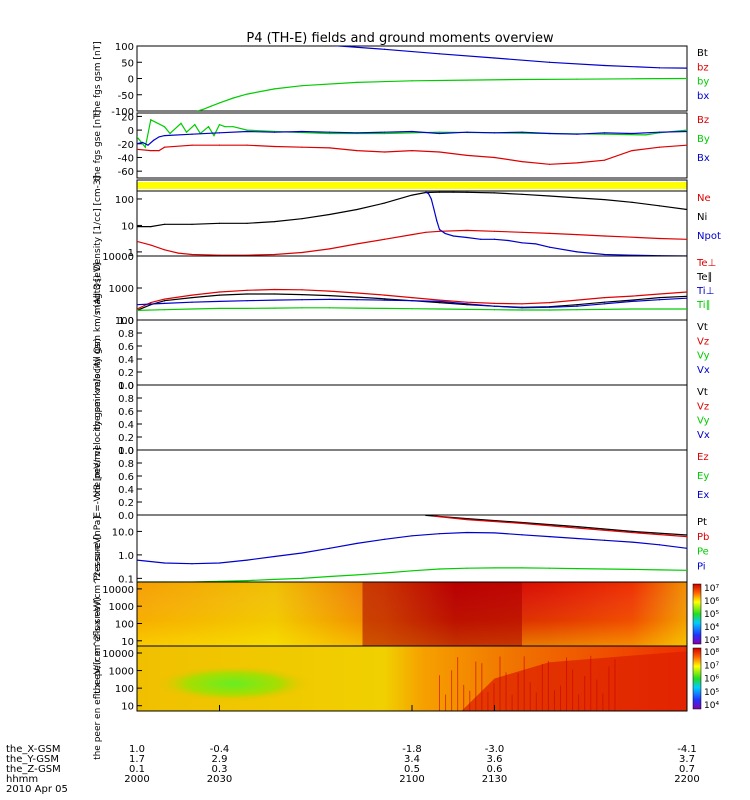  I want to click on y-axis-label: magt3 [eV], so click(98, 288).